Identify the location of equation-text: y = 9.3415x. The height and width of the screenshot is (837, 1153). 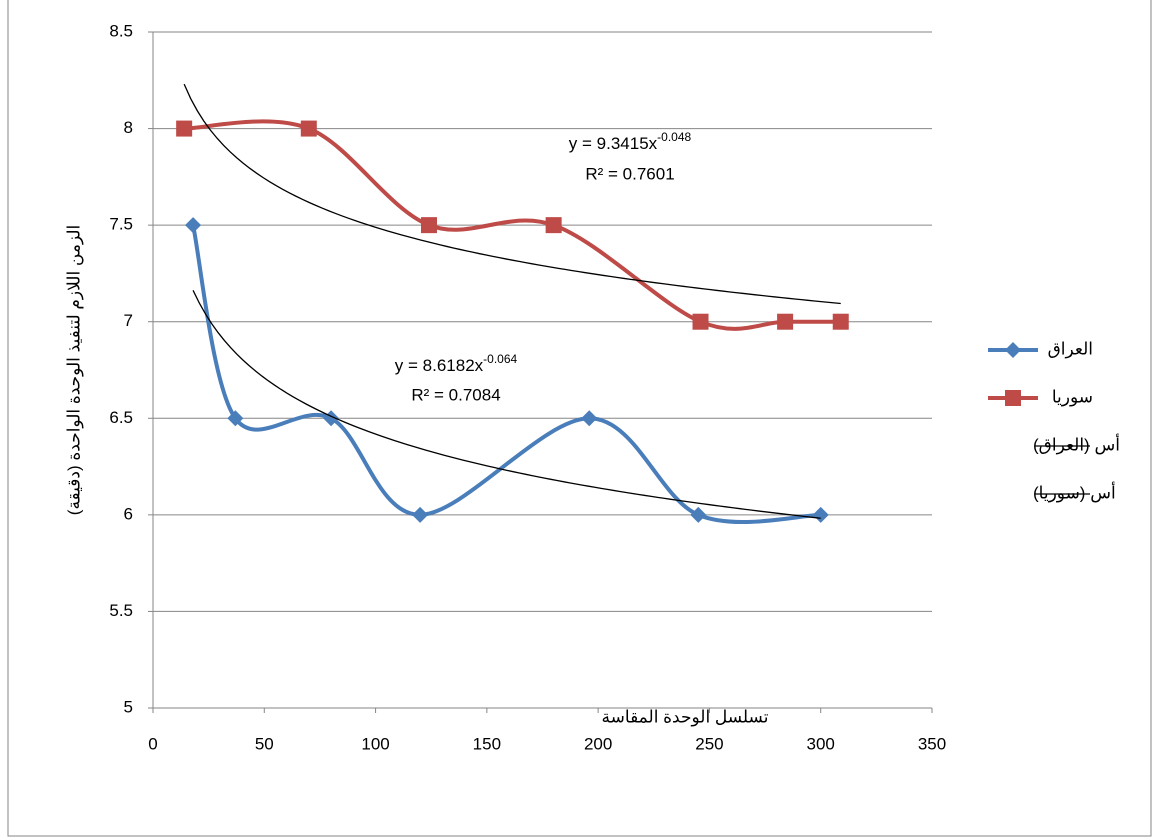
(613, 143).